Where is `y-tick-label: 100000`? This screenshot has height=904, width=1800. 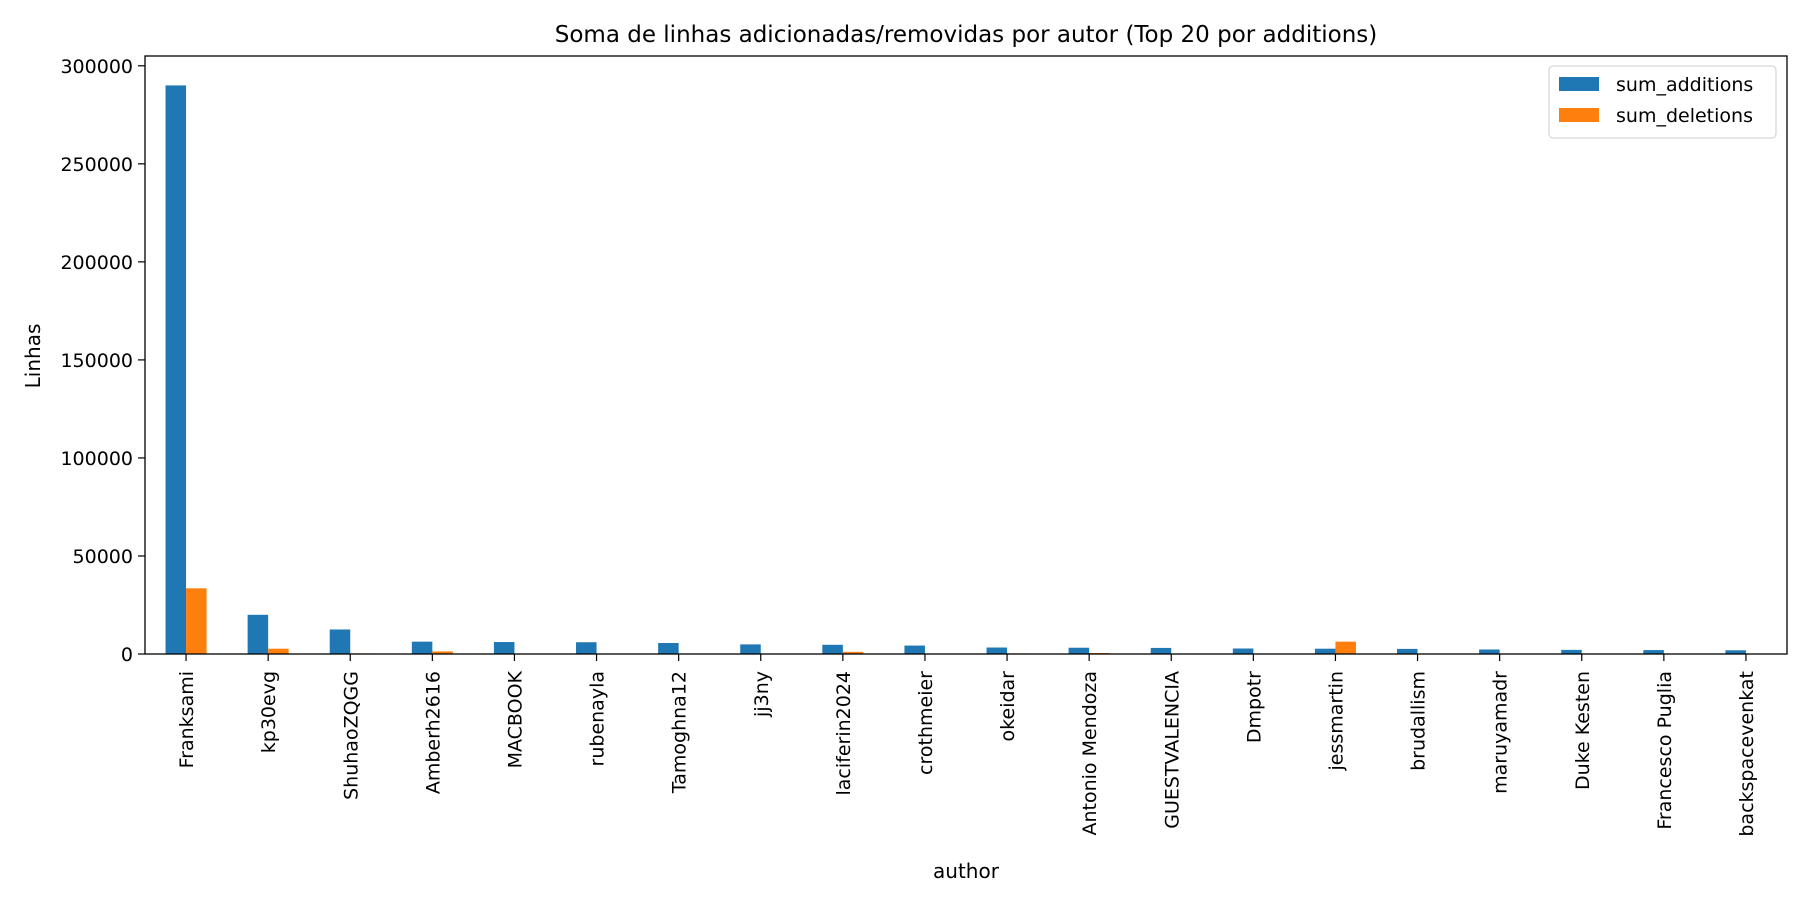
y-tick-label: 100000 is located at coordinates (96, 459).